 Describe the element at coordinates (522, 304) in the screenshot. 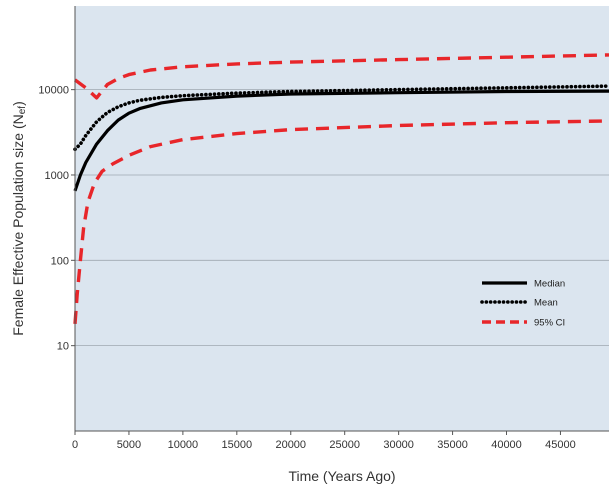

I see `legend: Median Mean 95% CI` at that location.